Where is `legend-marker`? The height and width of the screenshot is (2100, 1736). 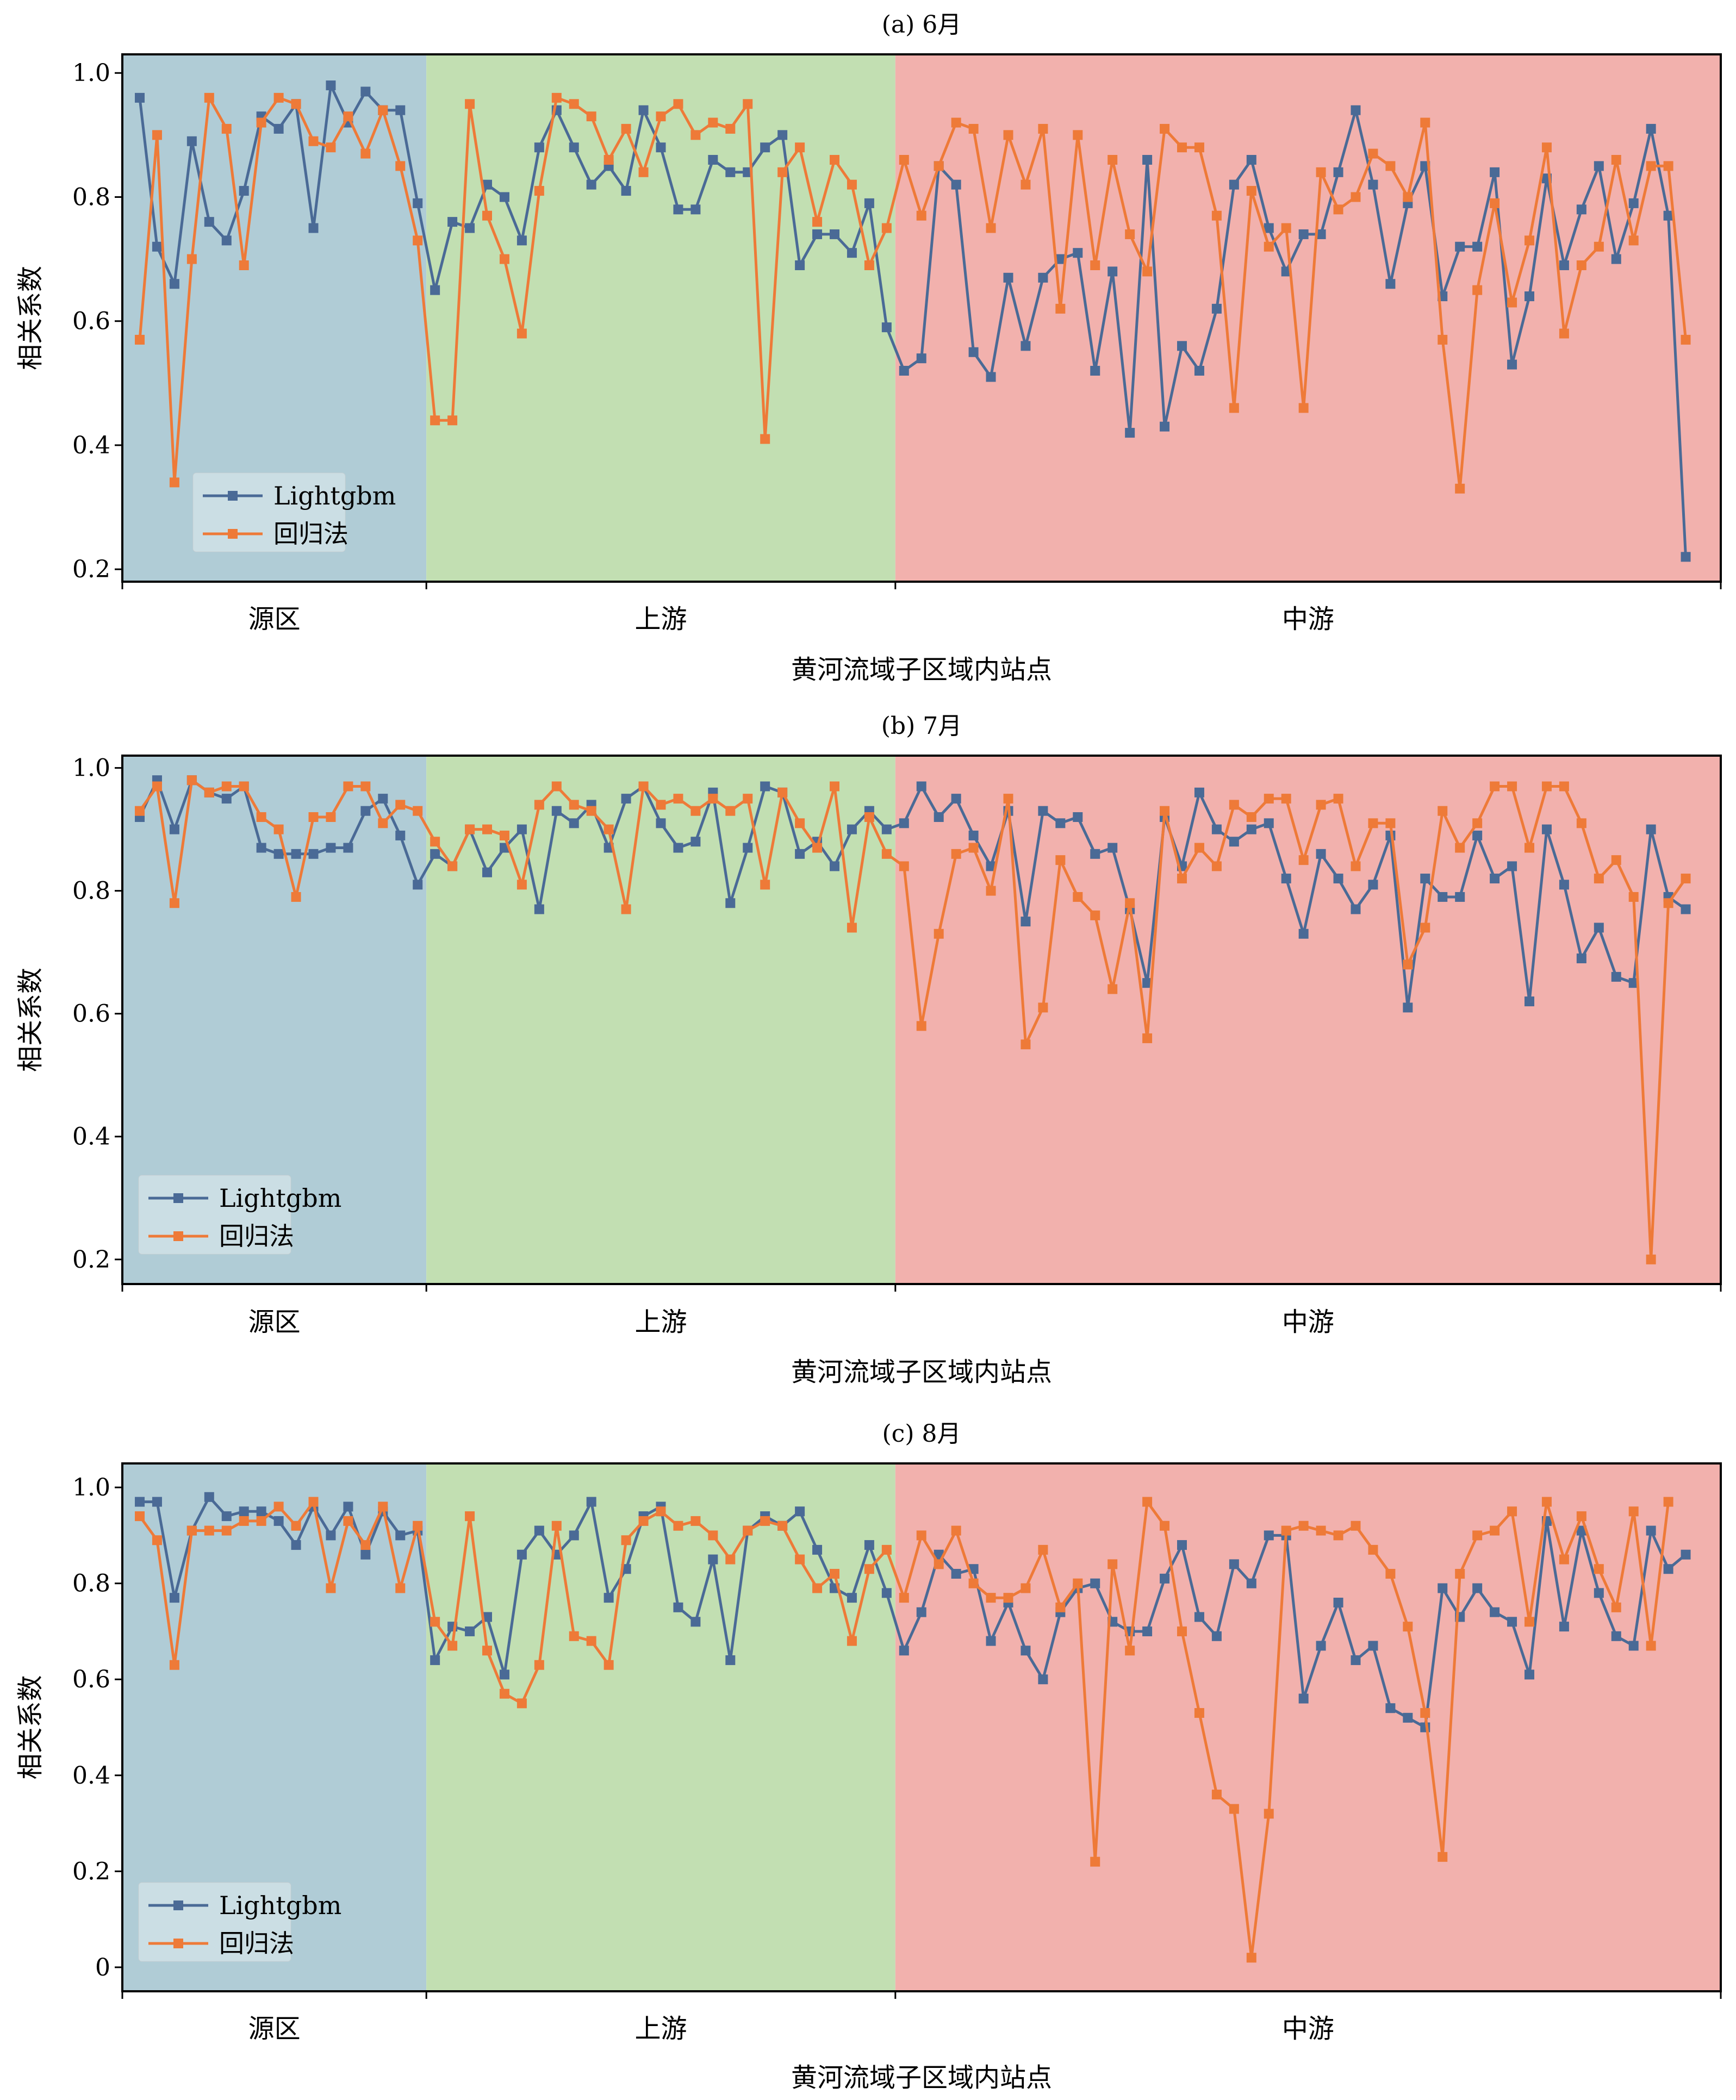 legend-marker is located at coordinates (178, 1198).